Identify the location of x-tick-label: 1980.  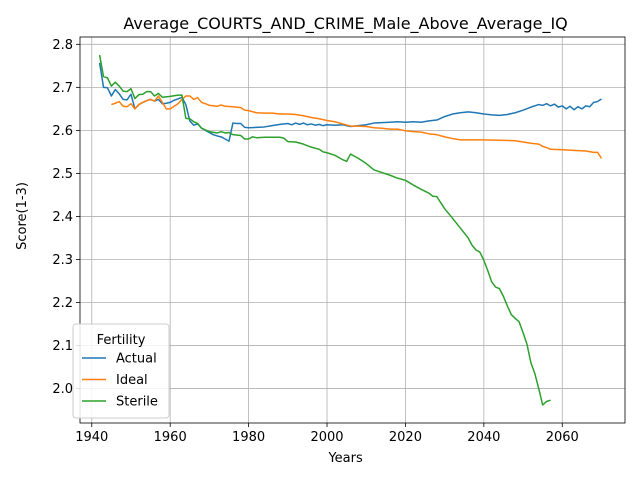
(248, 437).